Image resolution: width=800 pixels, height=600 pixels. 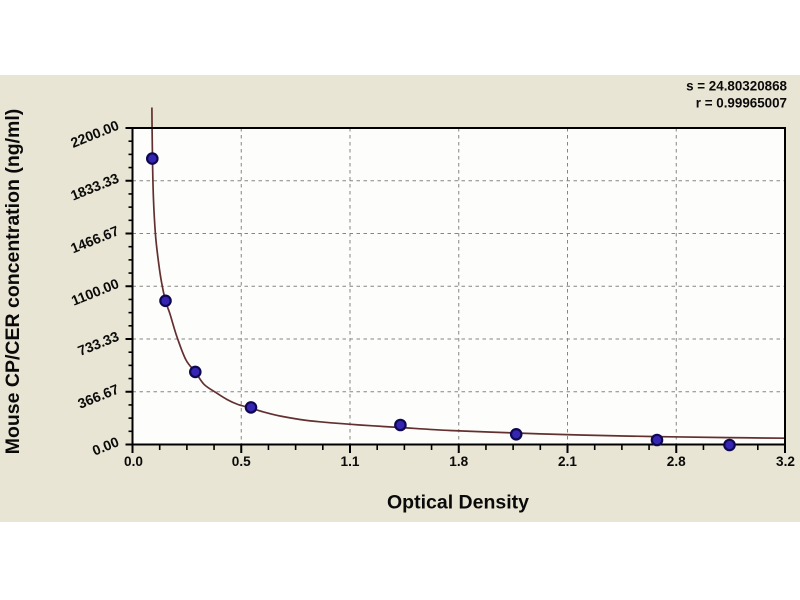 What do you see at coordinates (567, 461) in the screenshot?
I see `svg-text: 2.1` at bounding box center [567, 461].